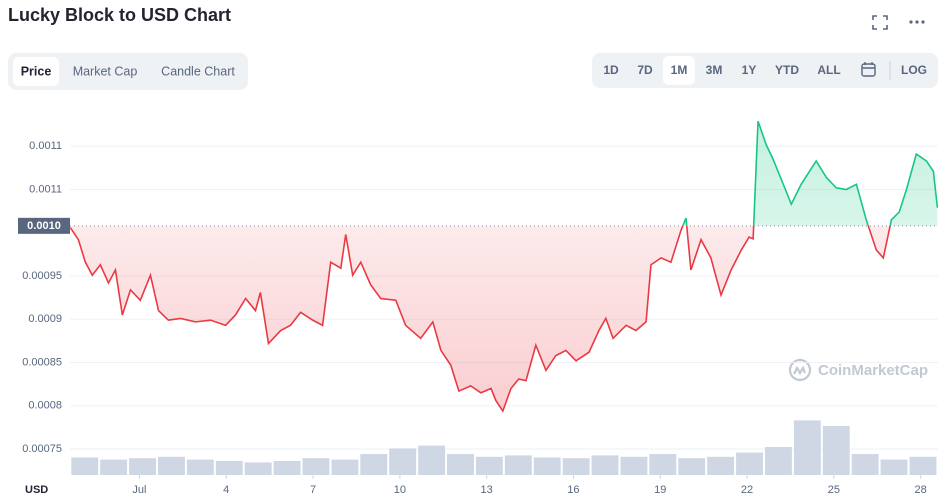 This screenshot has width=948, height=503. I want to click on range-button: 1Y, so click(749, 70).